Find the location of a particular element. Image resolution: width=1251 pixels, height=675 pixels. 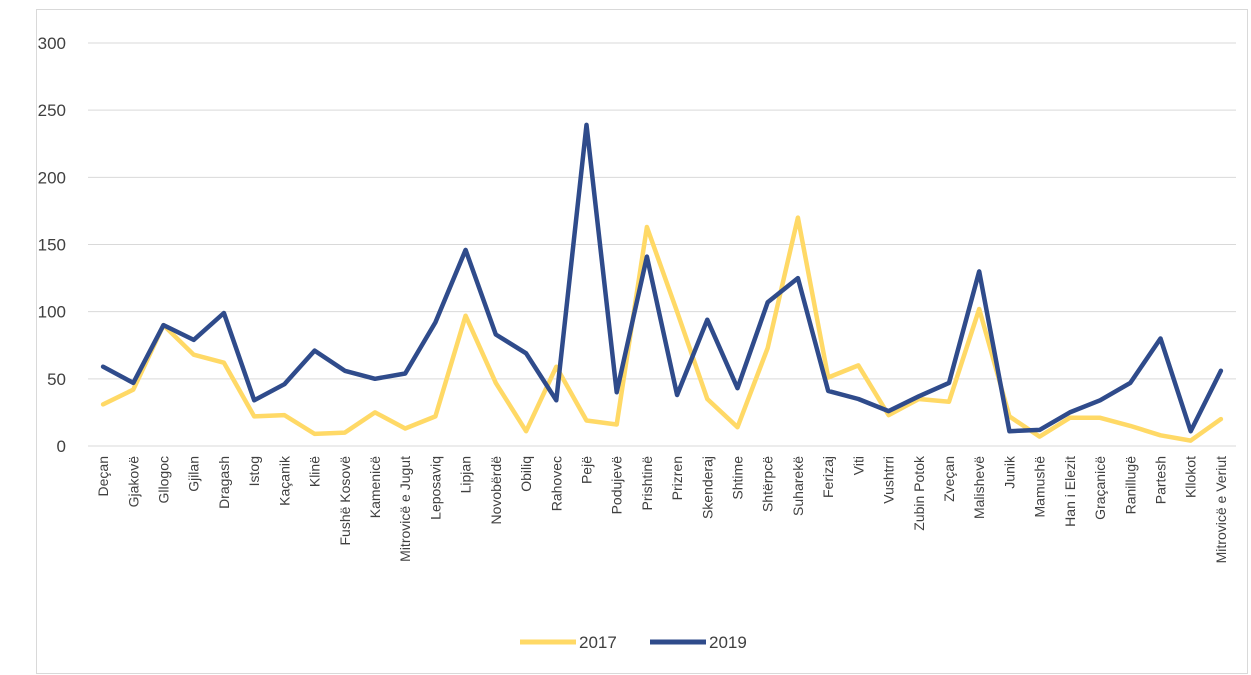

y-tick-label: 200 is located at coordinates (52, 177).